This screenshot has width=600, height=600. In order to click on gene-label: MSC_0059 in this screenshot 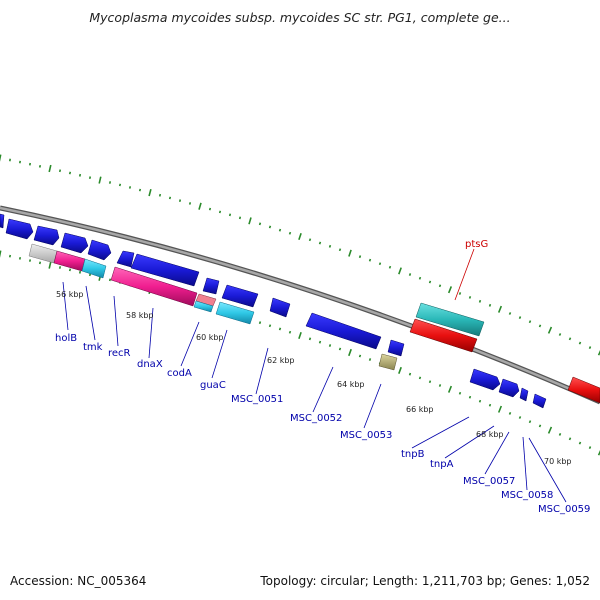, I will do `click(564, 509)`.